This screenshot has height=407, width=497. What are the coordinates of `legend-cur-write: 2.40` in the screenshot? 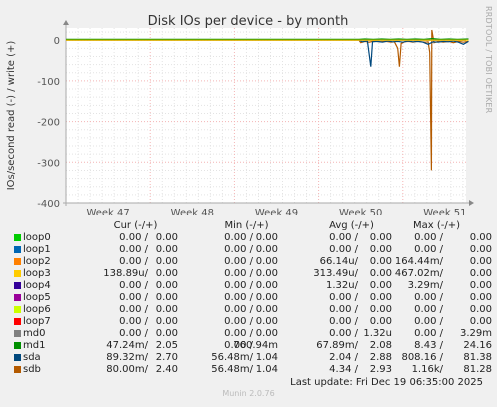 It's located at (166, 369).